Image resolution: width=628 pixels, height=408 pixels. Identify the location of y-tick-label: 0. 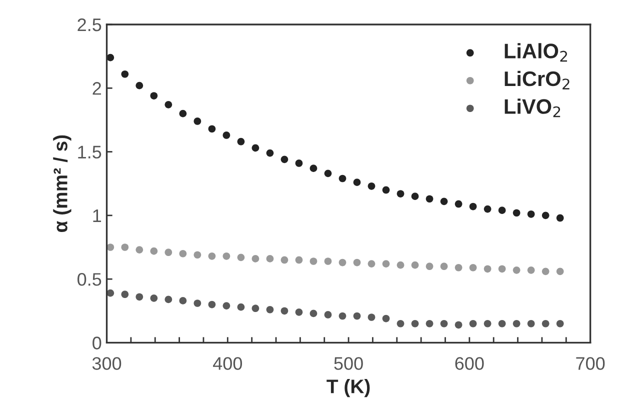
(97, 343).